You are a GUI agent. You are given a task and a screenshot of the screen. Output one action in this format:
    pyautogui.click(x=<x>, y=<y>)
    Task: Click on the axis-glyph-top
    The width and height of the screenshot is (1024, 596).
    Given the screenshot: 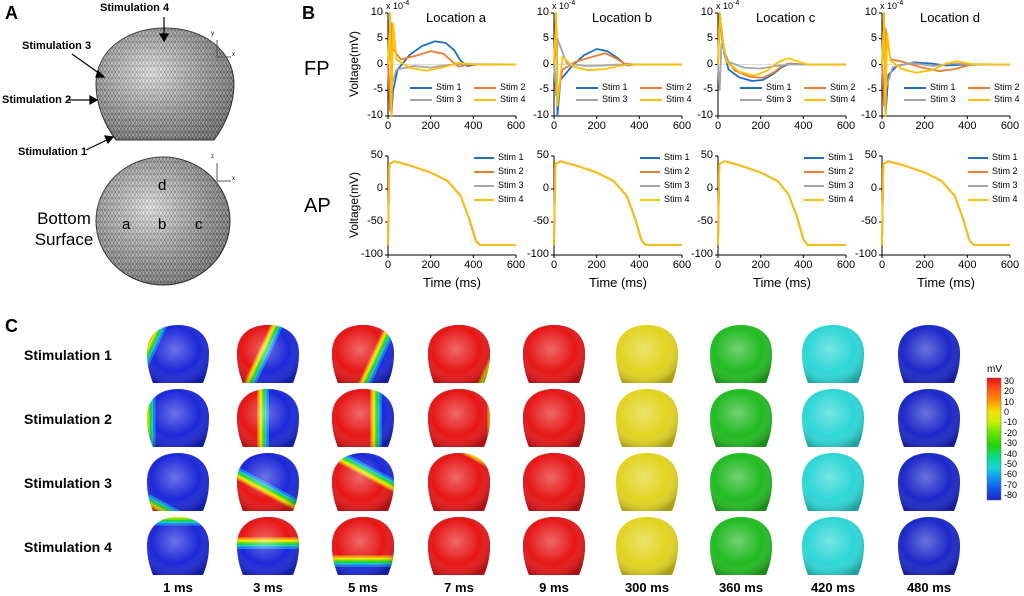 What is the action you would take?
    pyautogui.click(x=223, y=49)
    